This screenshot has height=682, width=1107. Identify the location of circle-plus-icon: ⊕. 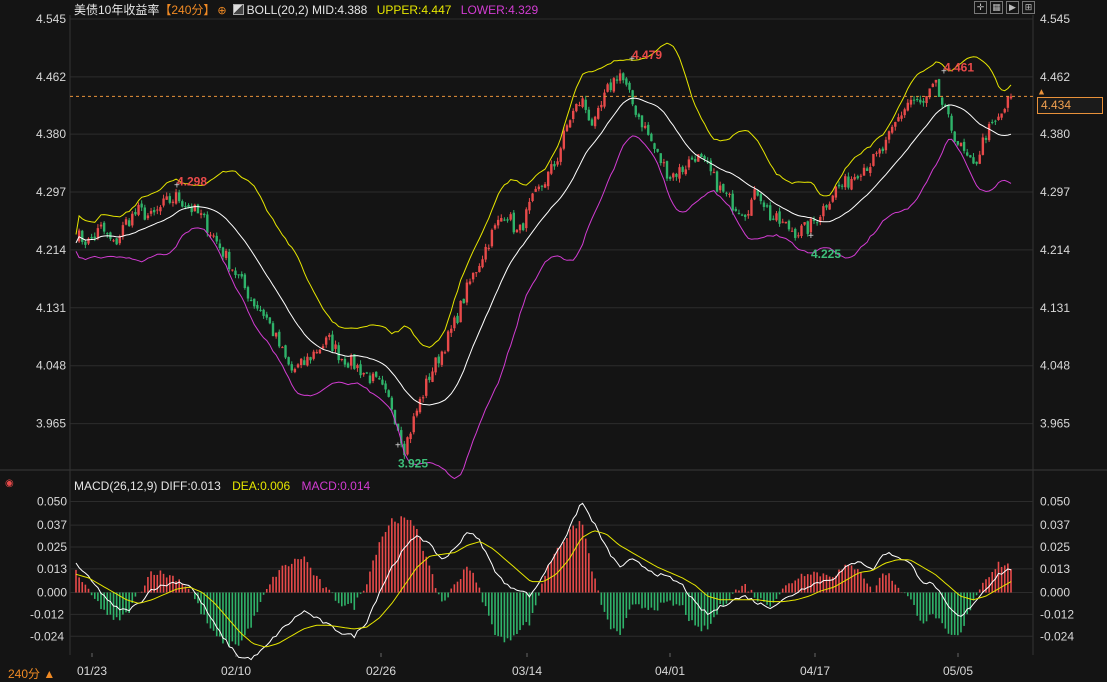
(222, 11).